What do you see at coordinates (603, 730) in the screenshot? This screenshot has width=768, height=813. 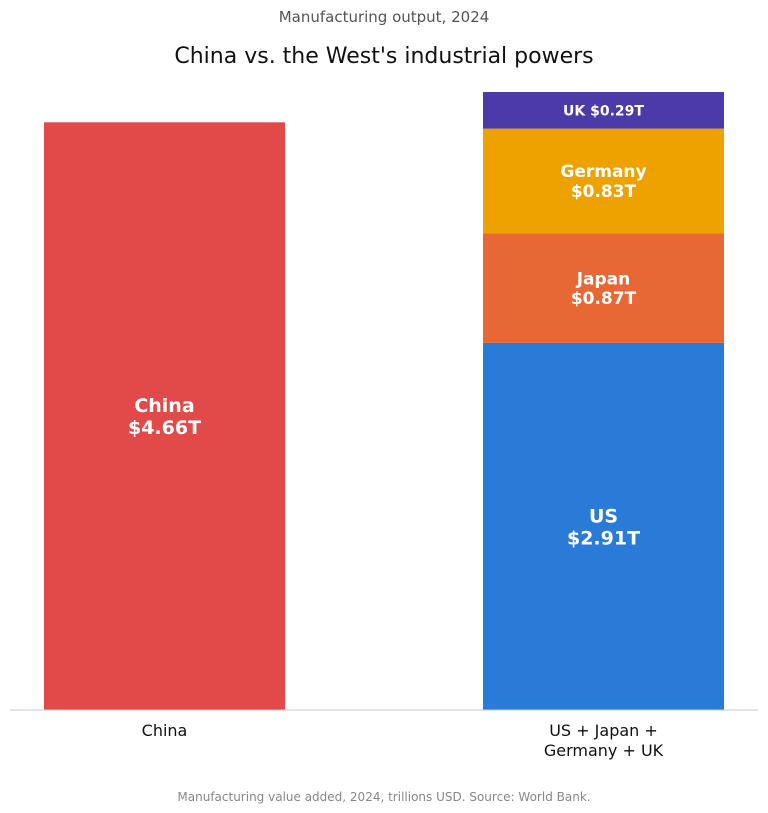 I see `x-tick-label-line: US + Japan +` at bounding box center [603, 730].